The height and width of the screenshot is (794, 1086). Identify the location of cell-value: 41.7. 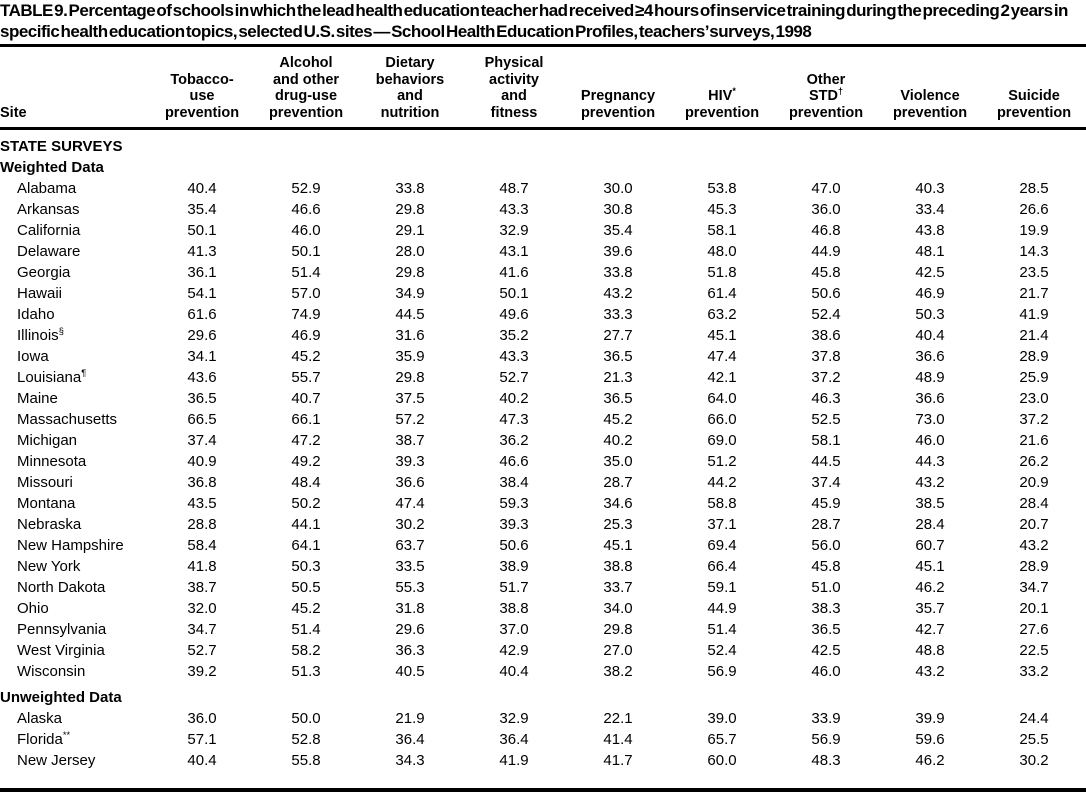
(618, 760).